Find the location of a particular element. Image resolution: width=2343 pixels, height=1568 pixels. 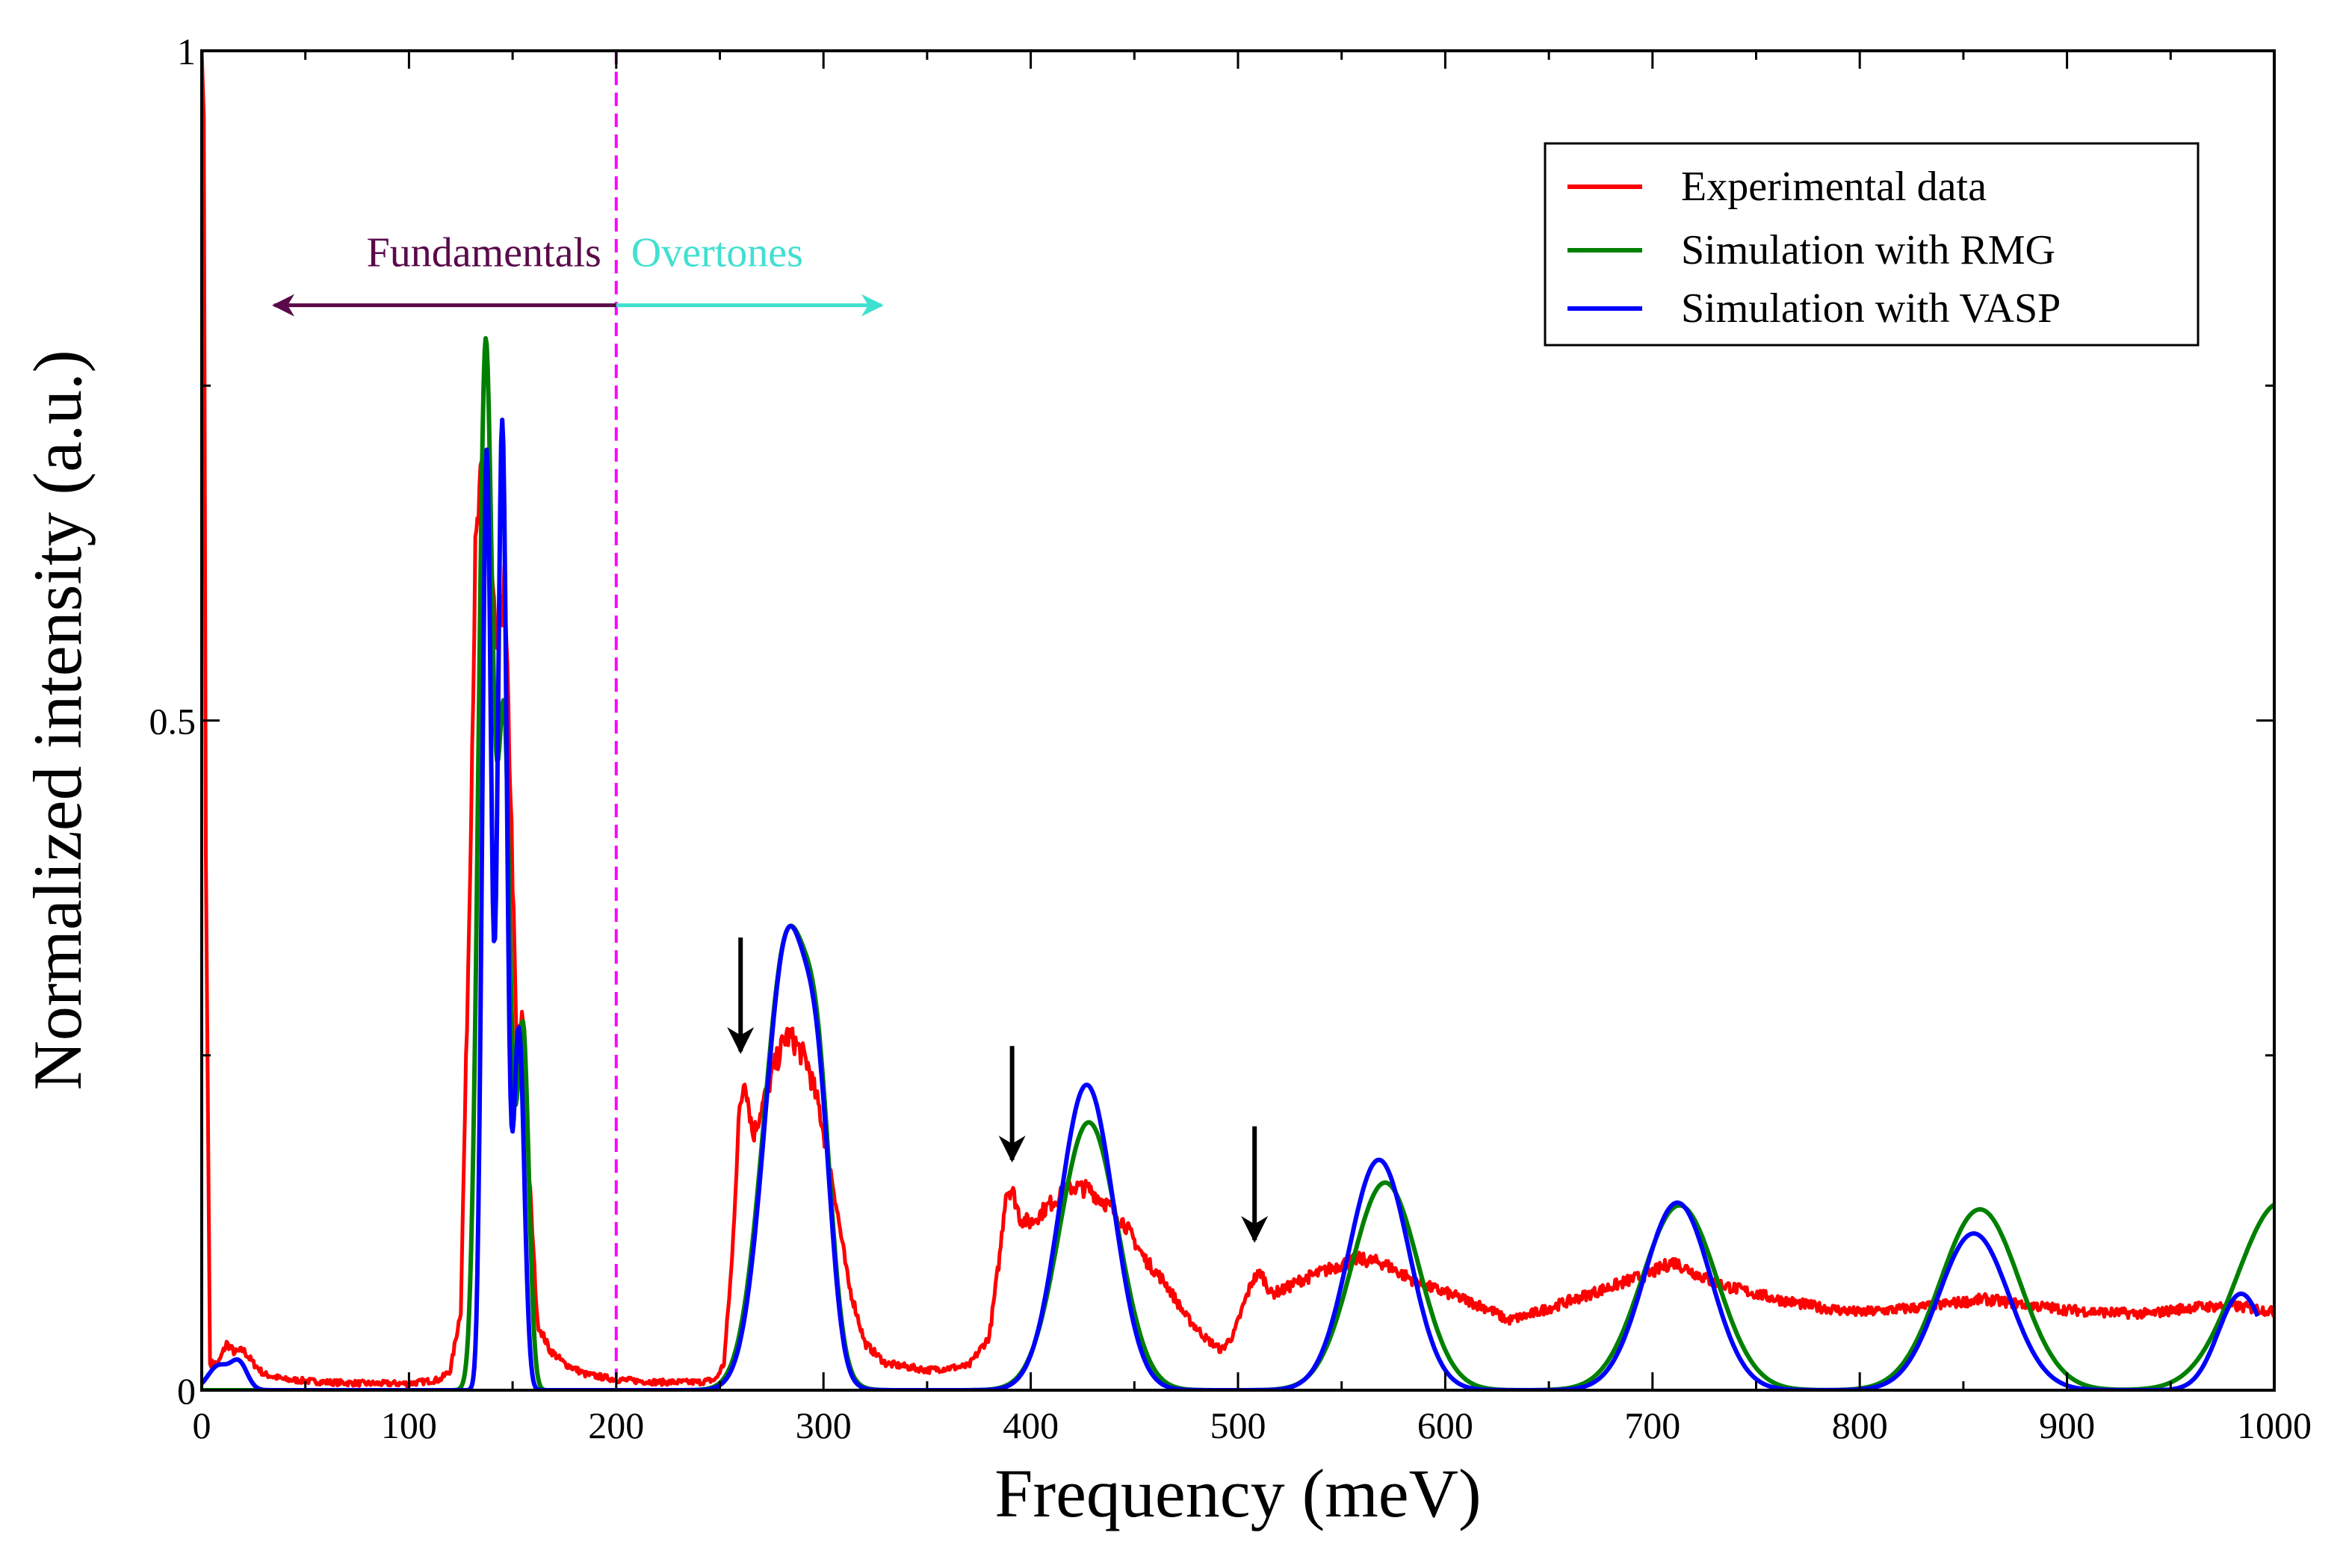

legend-box is located at coordinates (1872, 245).